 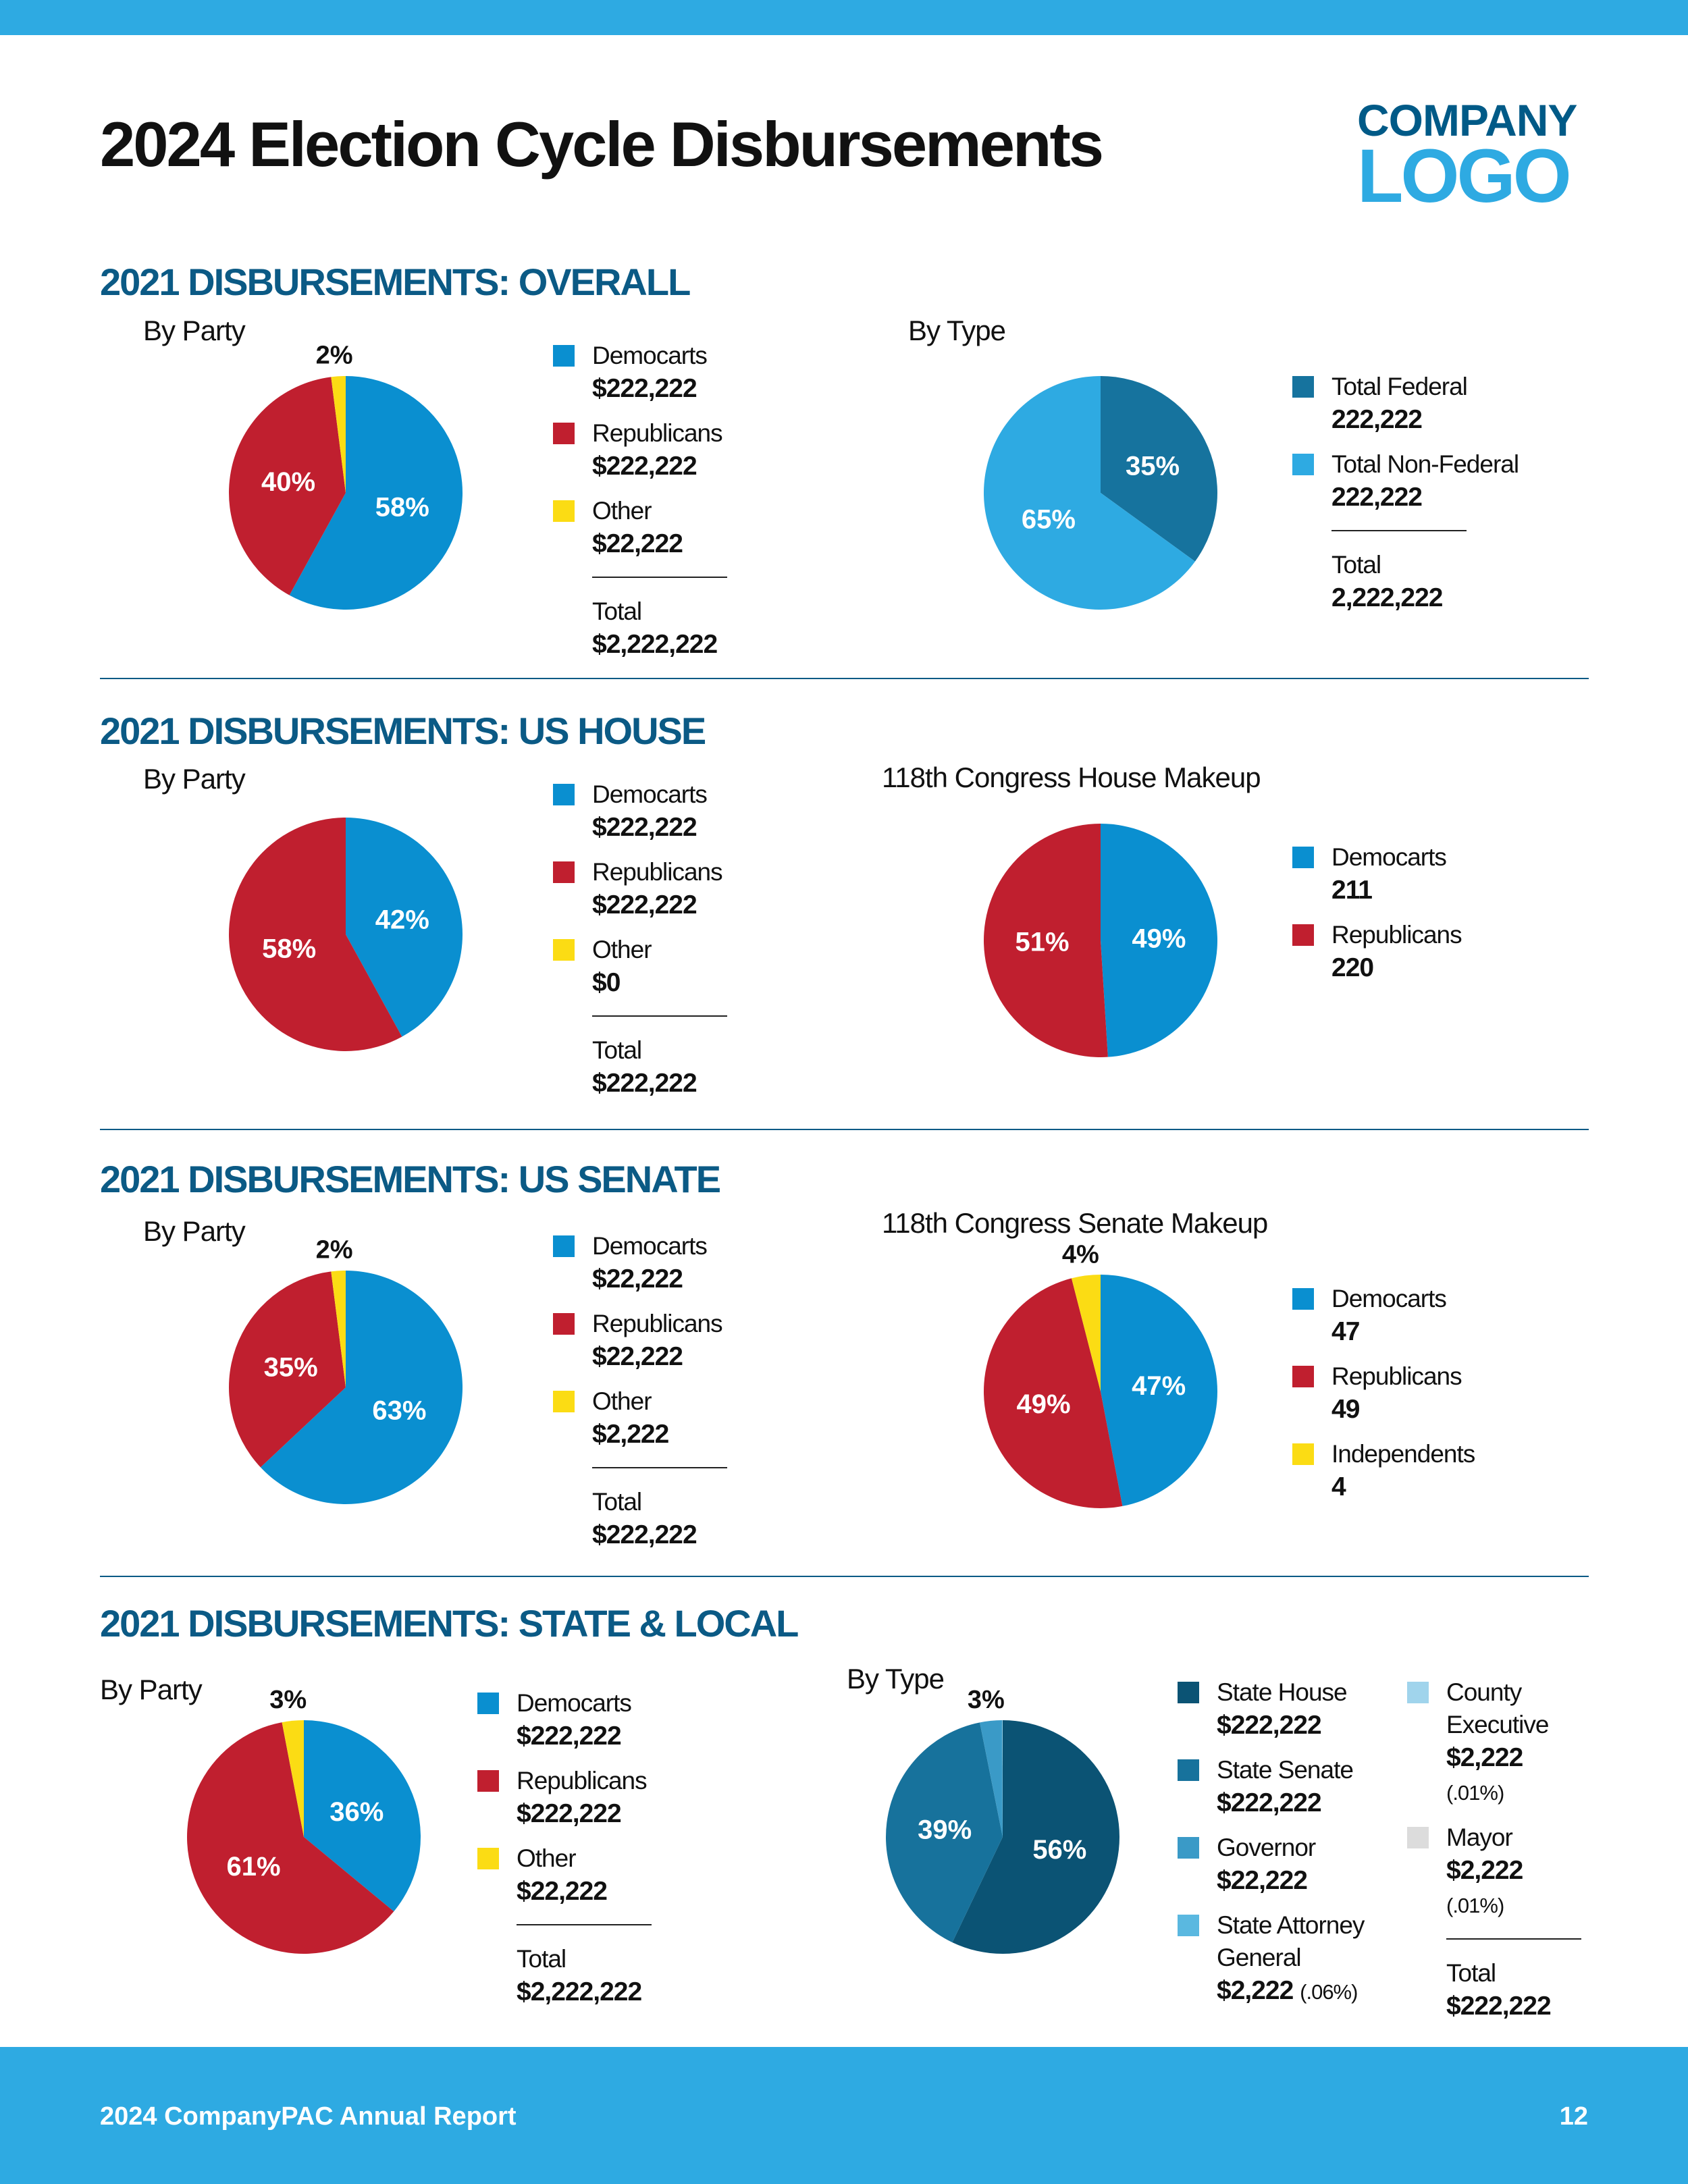 I want to click on legend-item: Democarts $22,222, so click(x=640, y=1263).